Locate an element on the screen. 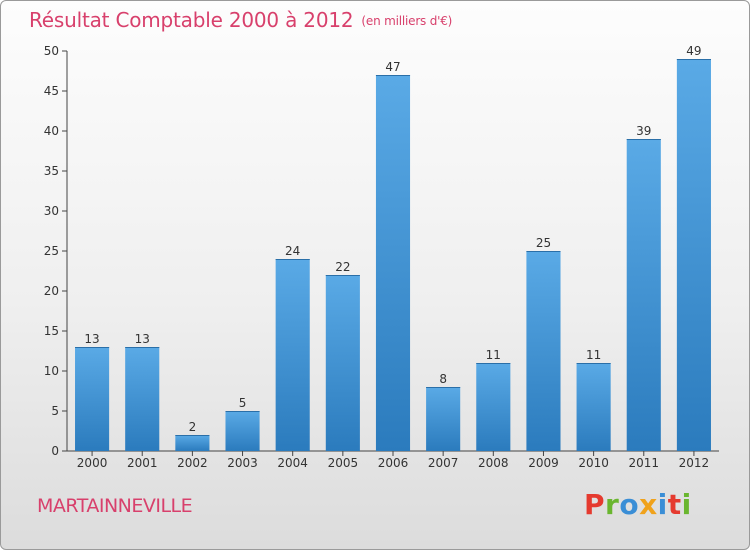  x-tick-label-2010: 2010 is located at coordinates (593, 463).